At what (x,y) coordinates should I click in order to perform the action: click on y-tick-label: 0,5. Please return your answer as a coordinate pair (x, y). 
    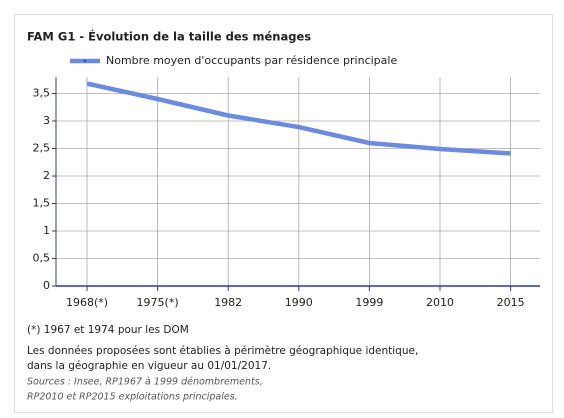
    Looking at the image, I should click on (42, 258).